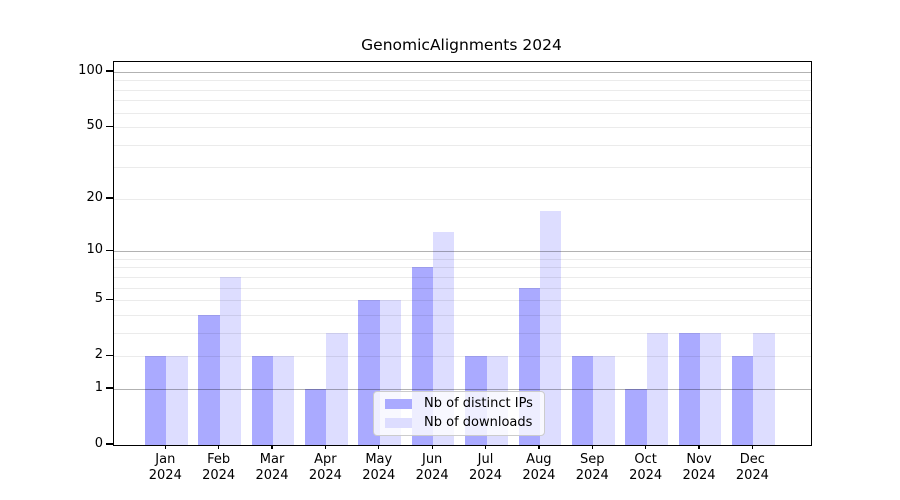 Image resolution: width=900 pixels, height=500 pixels. I want to click on x-tick-label-may: May 2024, so click(379, 467).